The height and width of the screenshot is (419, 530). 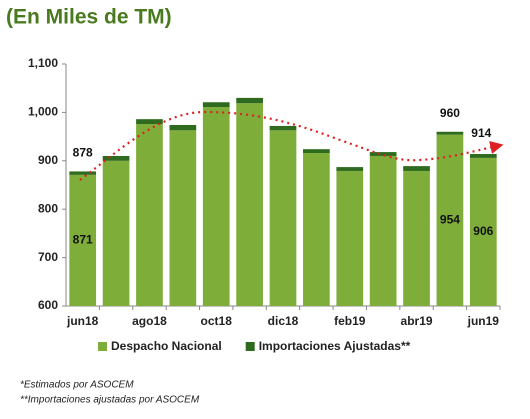 I want to click on total-label: 960, so click(x=450, y=113).